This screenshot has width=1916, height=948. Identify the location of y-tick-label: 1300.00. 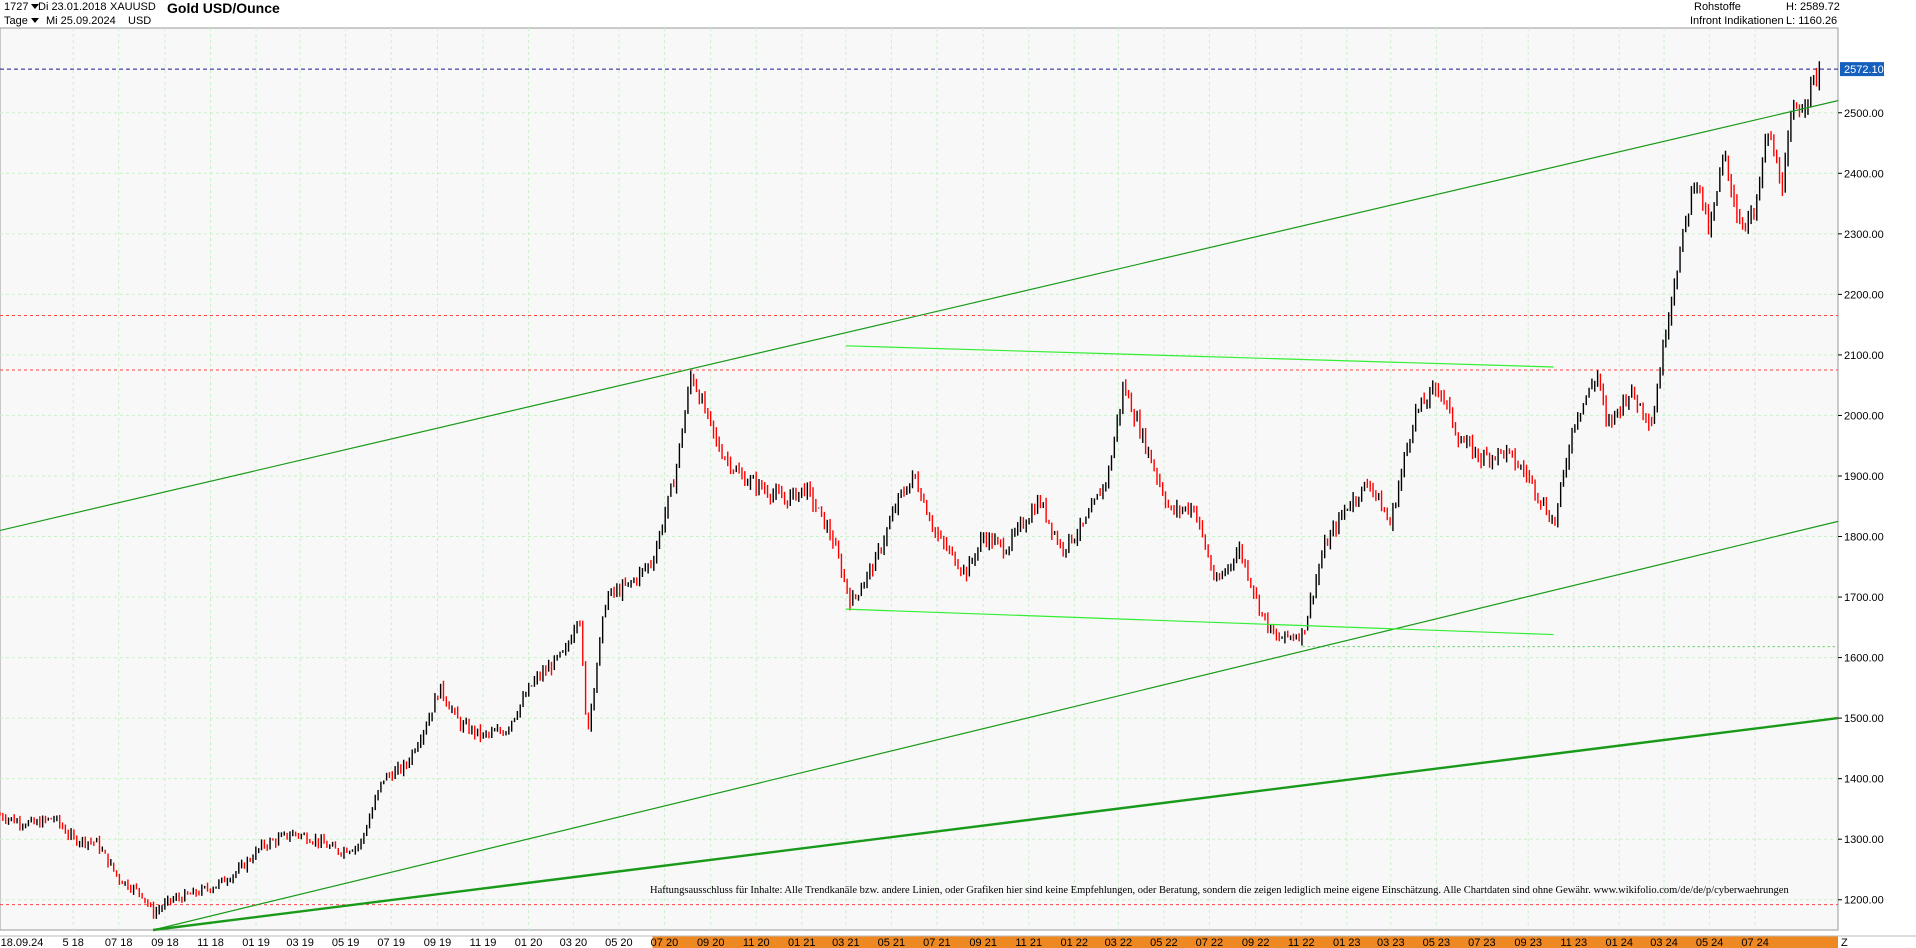
(1864, 840).